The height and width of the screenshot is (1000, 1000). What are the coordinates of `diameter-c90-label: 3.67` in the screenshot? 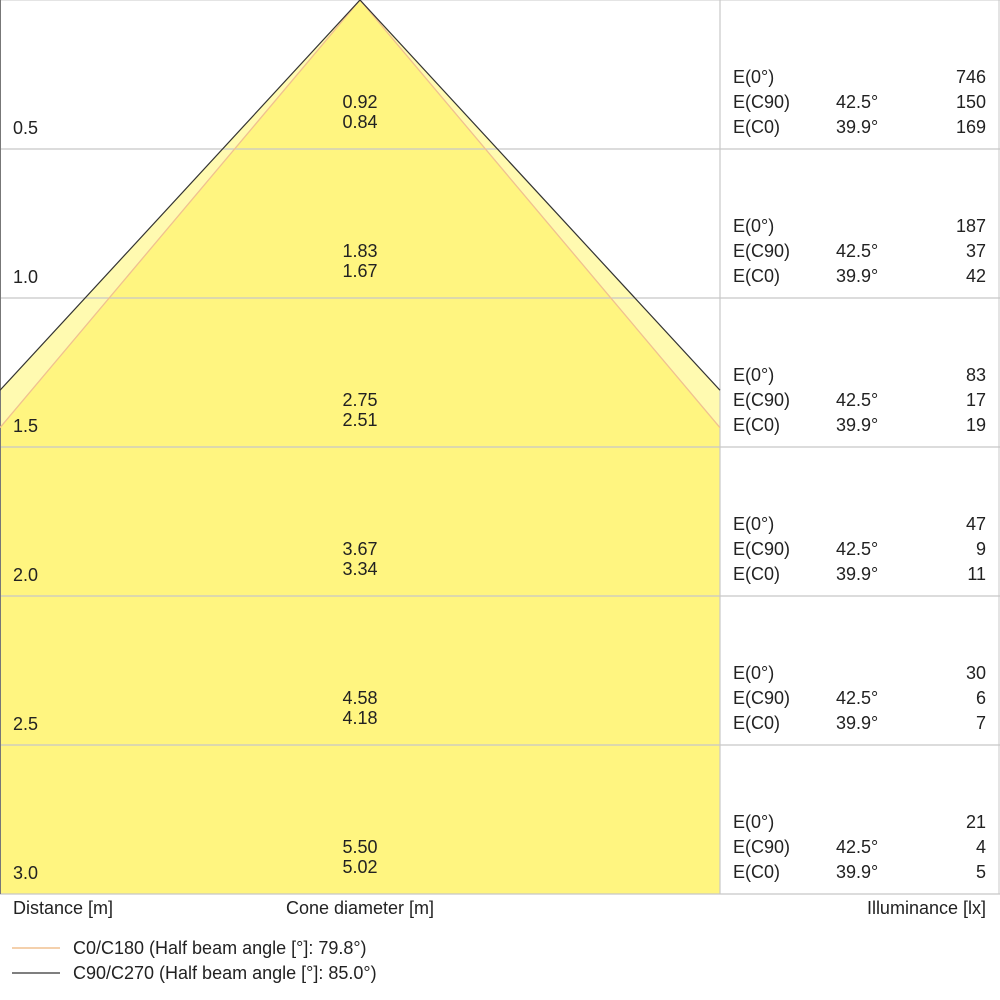 It's located at (360, 549).